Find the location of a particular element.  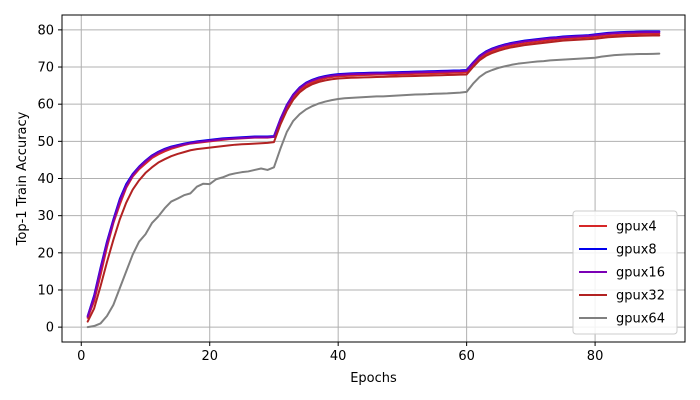

x-tick-label: 80 is located at coordinates (595, 356).